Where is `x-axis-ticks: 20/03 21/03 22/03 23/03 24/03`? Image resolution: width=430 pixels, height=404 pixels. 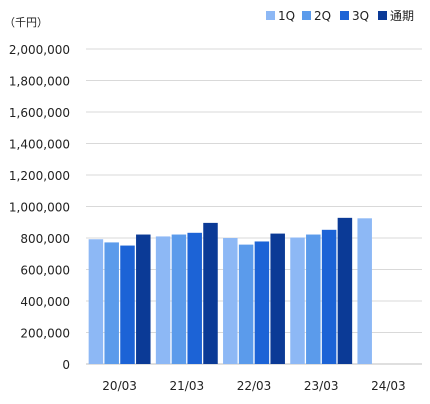
x-axis-ticks: 20/03 21/03 22/03 23/03 24/03 is located at coordinates (253, 386).